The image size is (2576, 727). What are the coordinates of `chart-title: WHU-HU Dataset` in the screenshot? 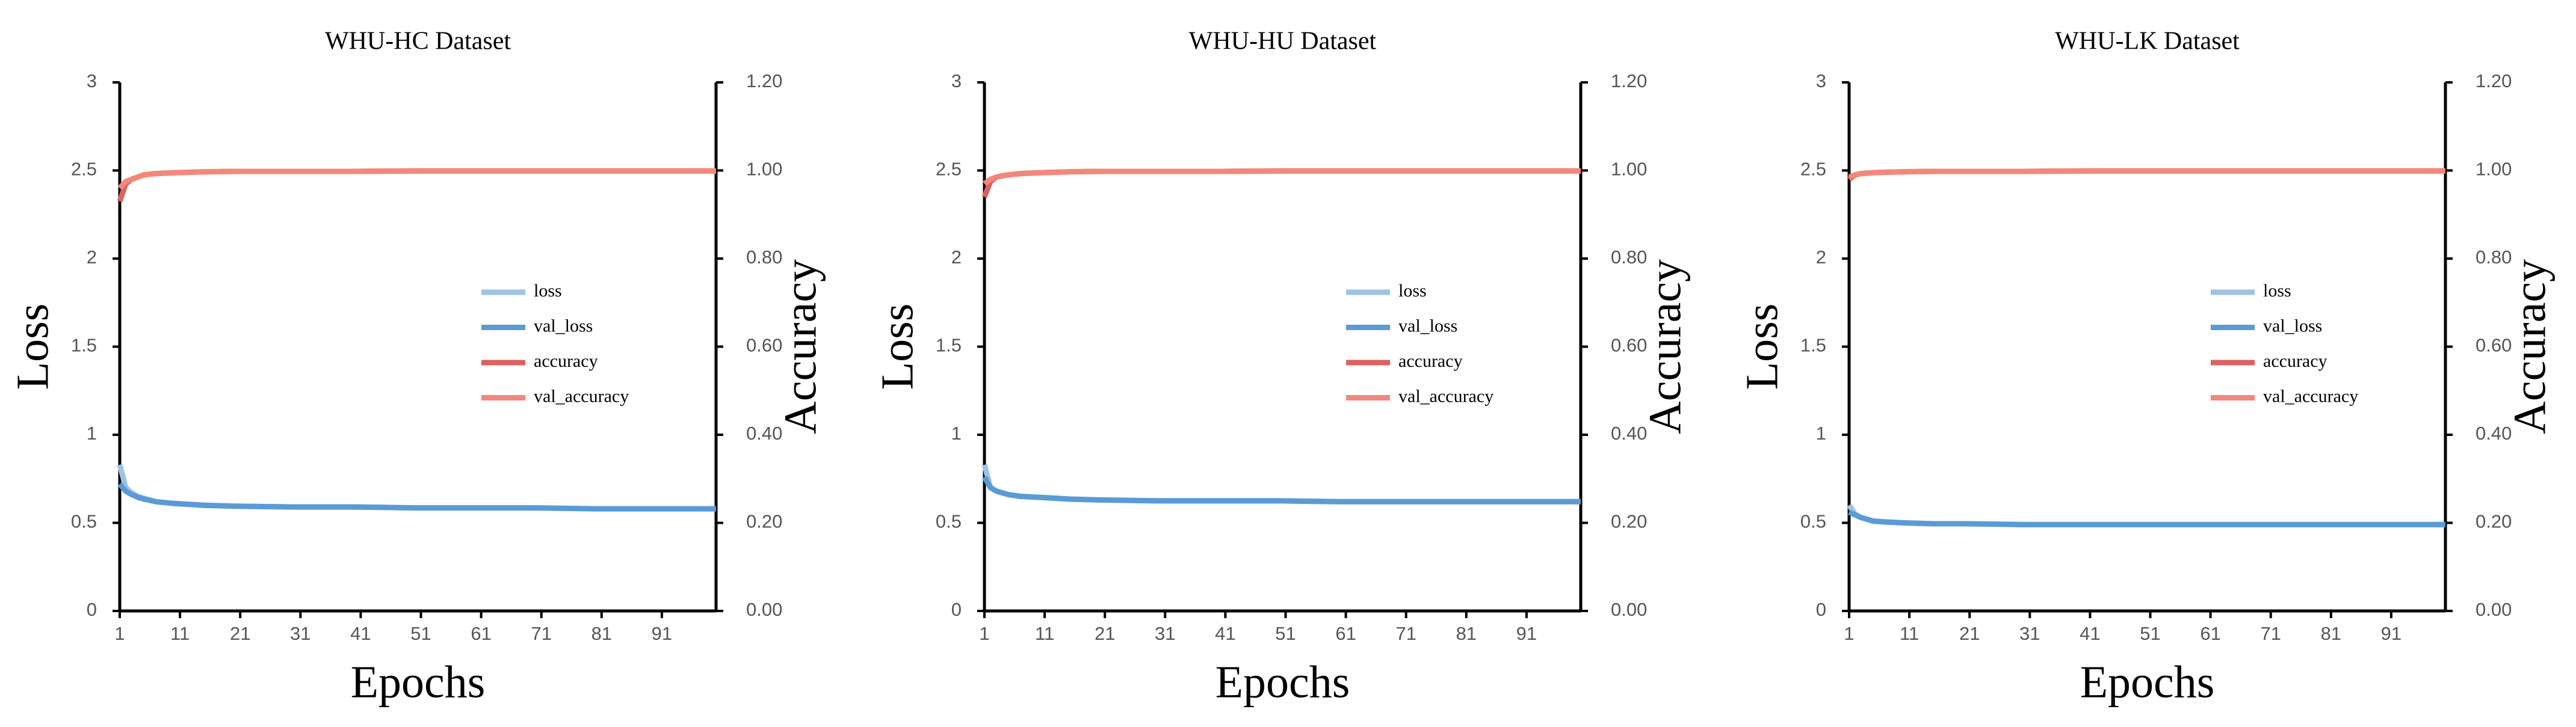 It's located at (1283, 42).